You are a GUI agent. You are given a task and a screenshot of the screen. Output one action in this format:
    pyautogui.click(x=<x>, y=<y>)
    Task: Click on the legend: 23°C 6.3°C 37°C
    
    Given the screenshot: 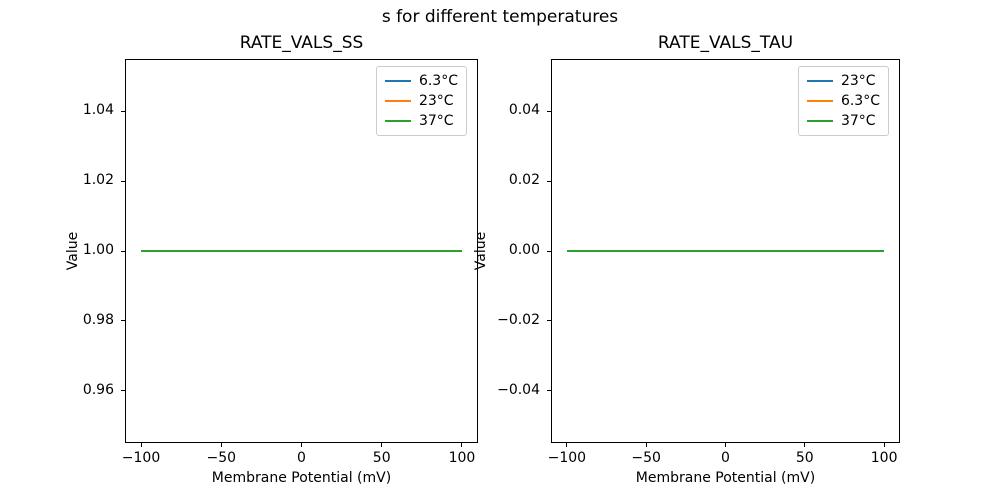 What is the action you would take?
    pyautogui.click(x=843, y=101)
    